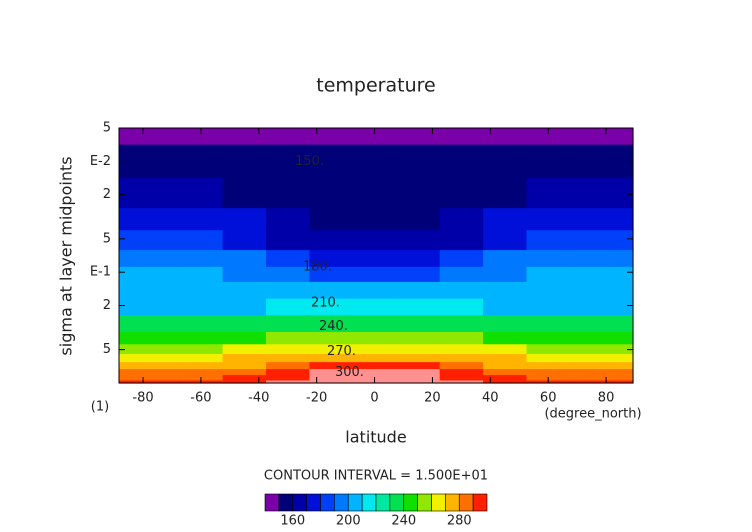 The width and height of the screenshot is (752, 532). What do you see at coordinates (592, 414) in the screenshot?
I see `x-unit: (degree_north)` at bounding box center [592, 414].